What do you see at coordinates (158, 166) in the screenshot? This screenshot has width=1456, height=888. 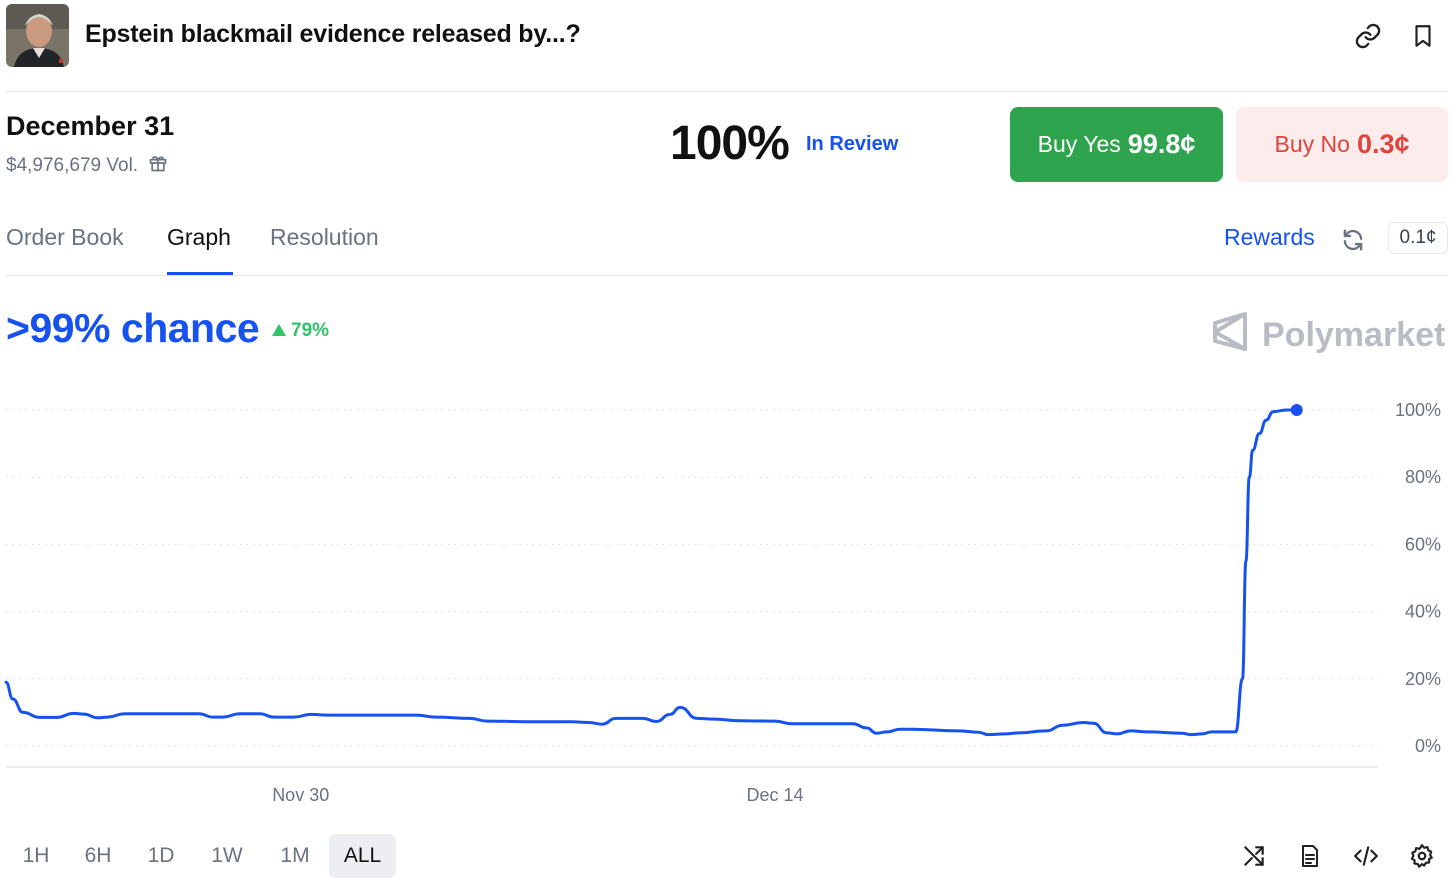 I see `gift-icon` at bounding box center [158, 166].